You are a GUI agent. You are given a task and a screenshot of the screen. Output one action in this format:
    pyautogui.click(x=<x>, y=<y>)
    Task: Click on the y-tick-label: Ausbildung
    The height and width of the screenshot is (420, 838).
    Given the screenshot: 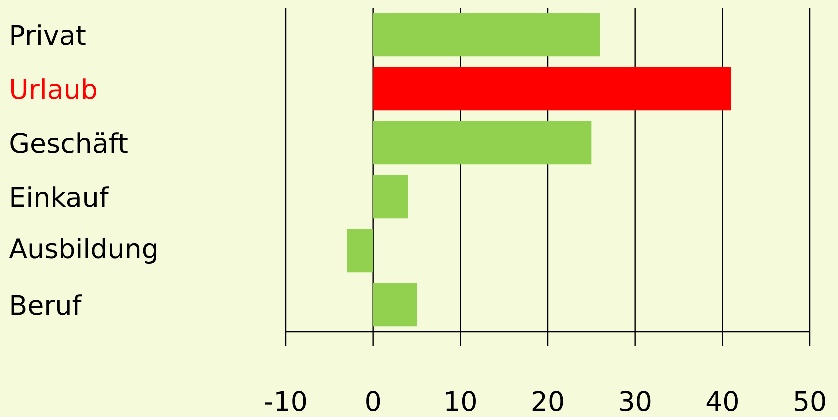 What is the action you would take?
    pyautogui.click(x=82, y=251)
    